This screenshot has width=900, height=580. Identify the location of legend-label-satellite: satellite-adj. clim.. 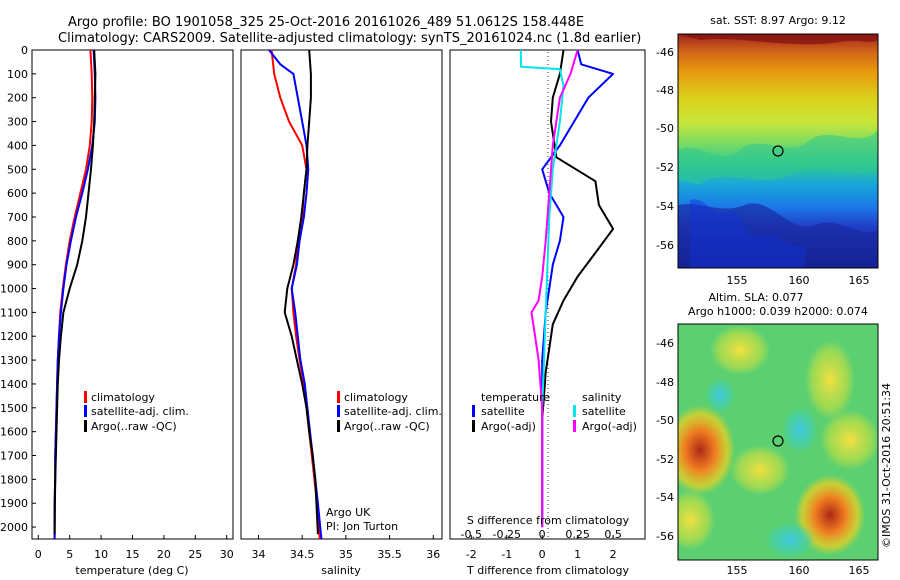
(140, 411).